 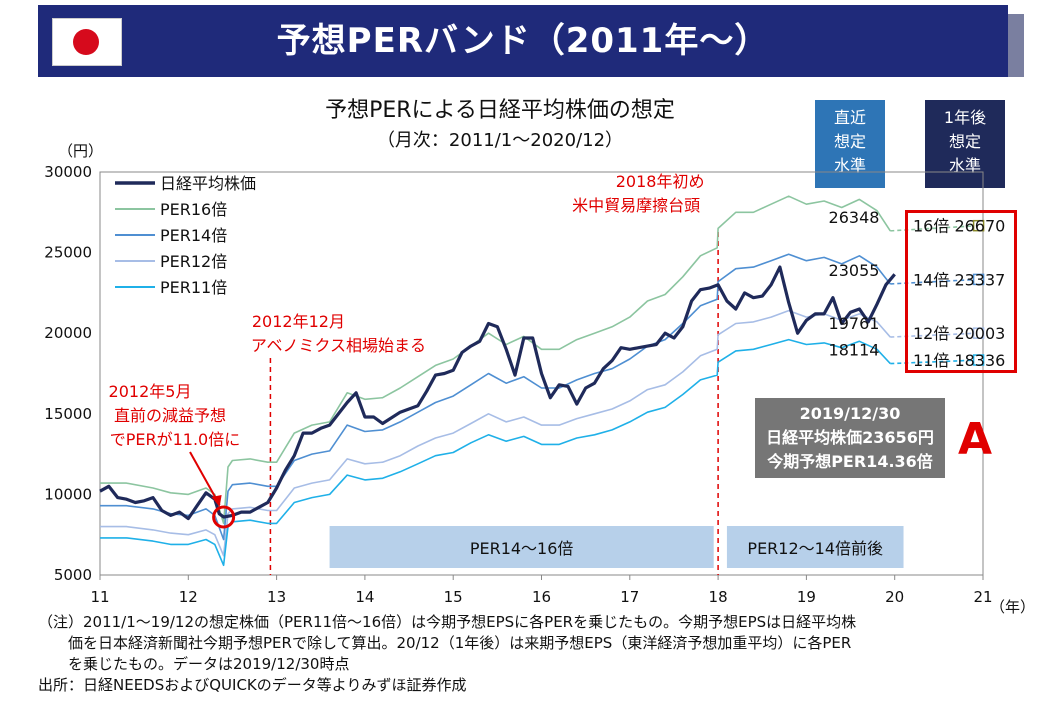 I want to click on legend-label: PER16倍, so click(x=193, y=209).